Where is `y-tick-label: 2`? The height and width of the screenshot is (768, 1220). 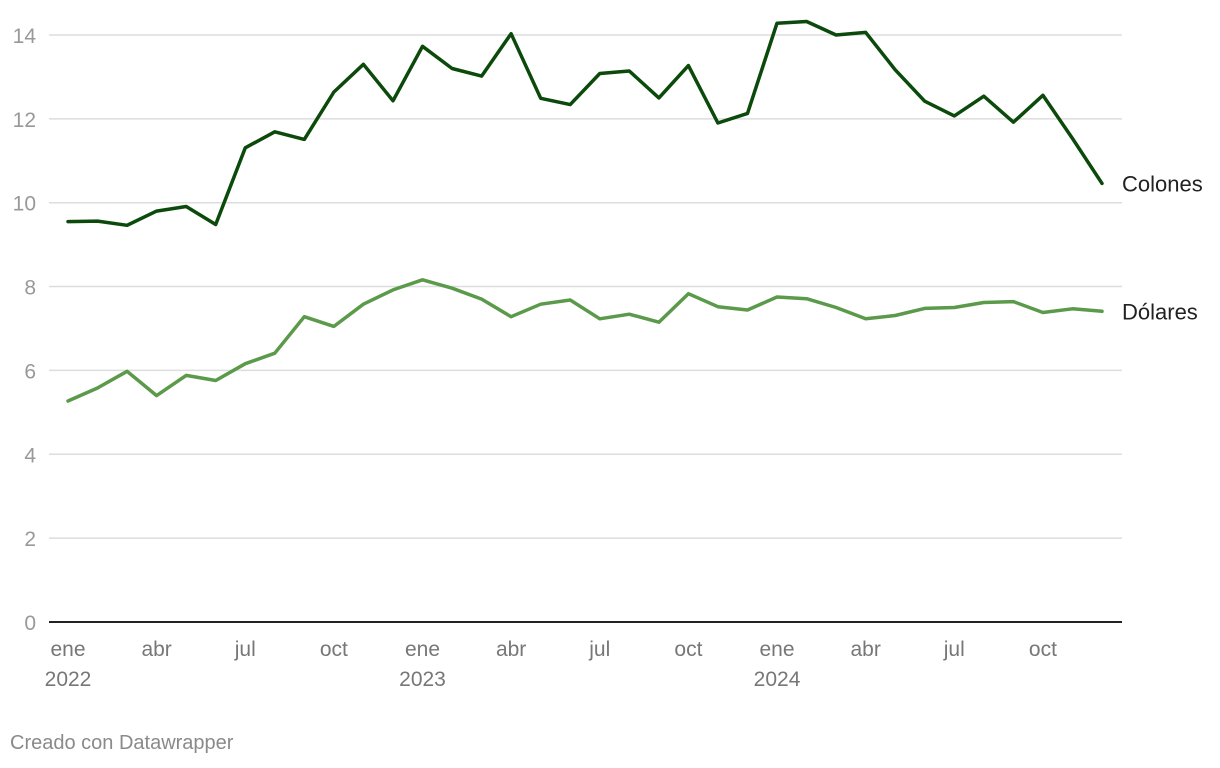 y-tick-label: 2 is located at coordinates (30, 539).